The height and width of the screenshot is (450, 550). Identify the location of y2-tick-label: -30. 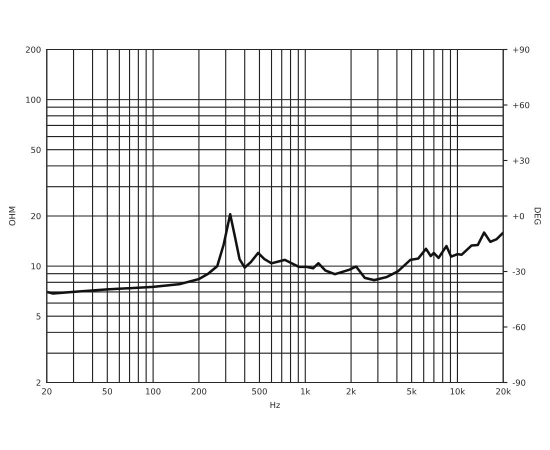
(519, 271).